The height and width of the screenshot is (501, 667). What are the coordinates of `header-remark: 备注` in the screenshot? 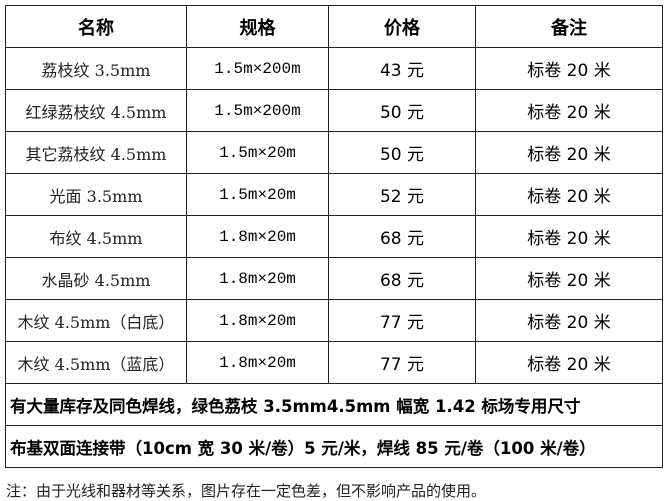 It's located at (569, 26).